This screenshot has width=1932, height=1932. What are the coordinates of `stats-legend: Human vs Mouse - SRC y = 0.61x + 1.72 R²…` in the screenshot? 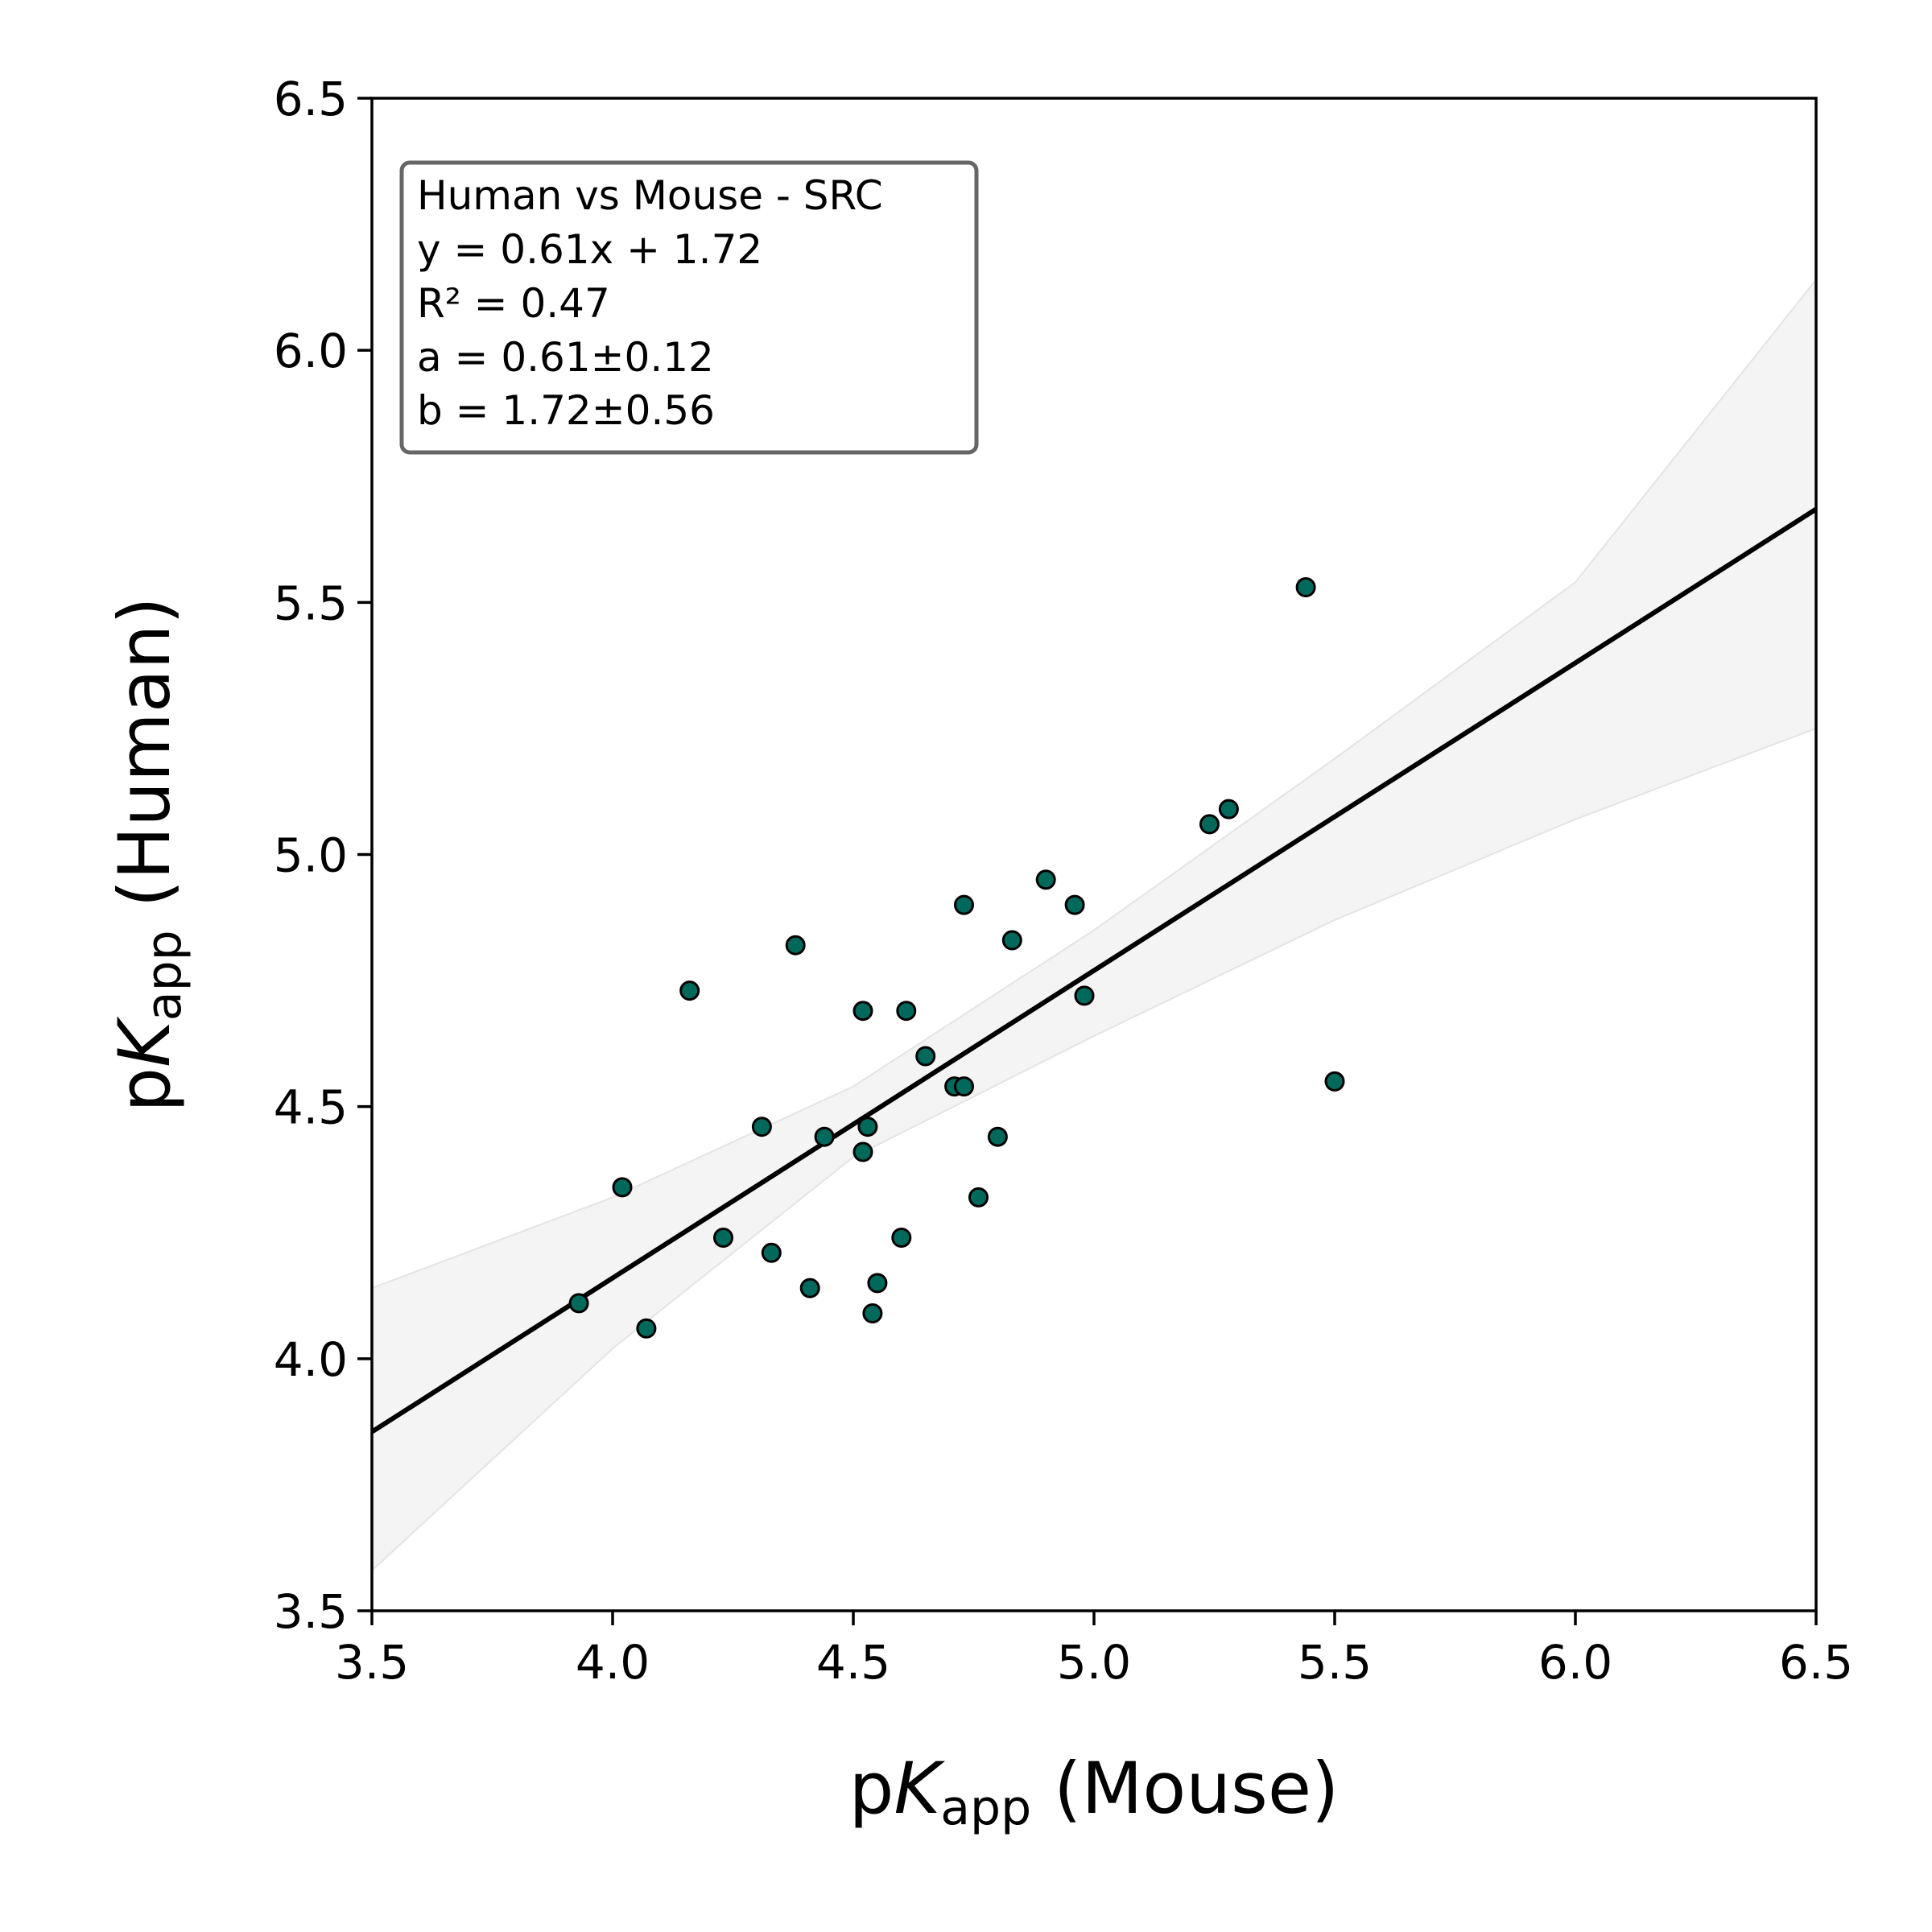 It's located at (689, 307).